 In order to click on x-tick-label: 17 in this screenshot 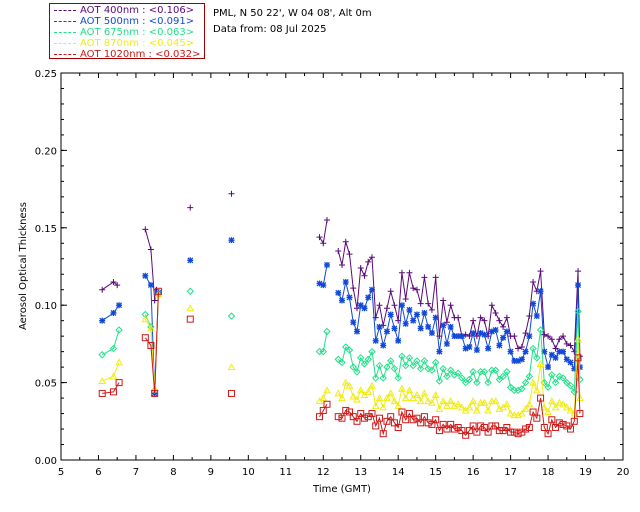, I will do `click(510, 472)`.